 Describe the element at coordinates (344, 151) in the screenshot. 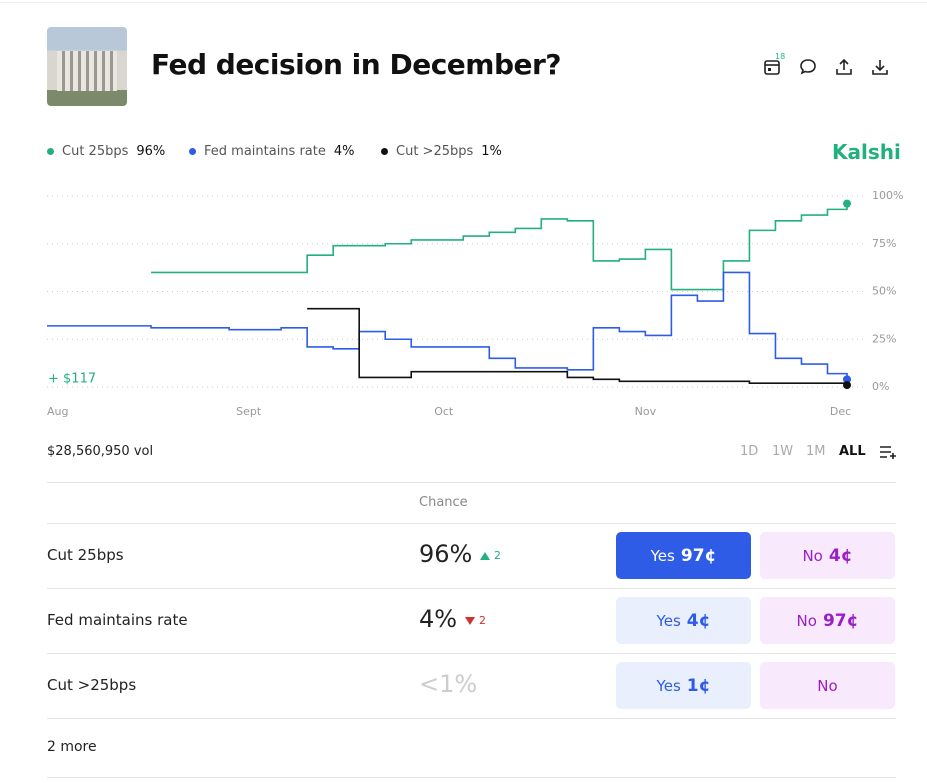

I see `legend-value: 4%` at that location.